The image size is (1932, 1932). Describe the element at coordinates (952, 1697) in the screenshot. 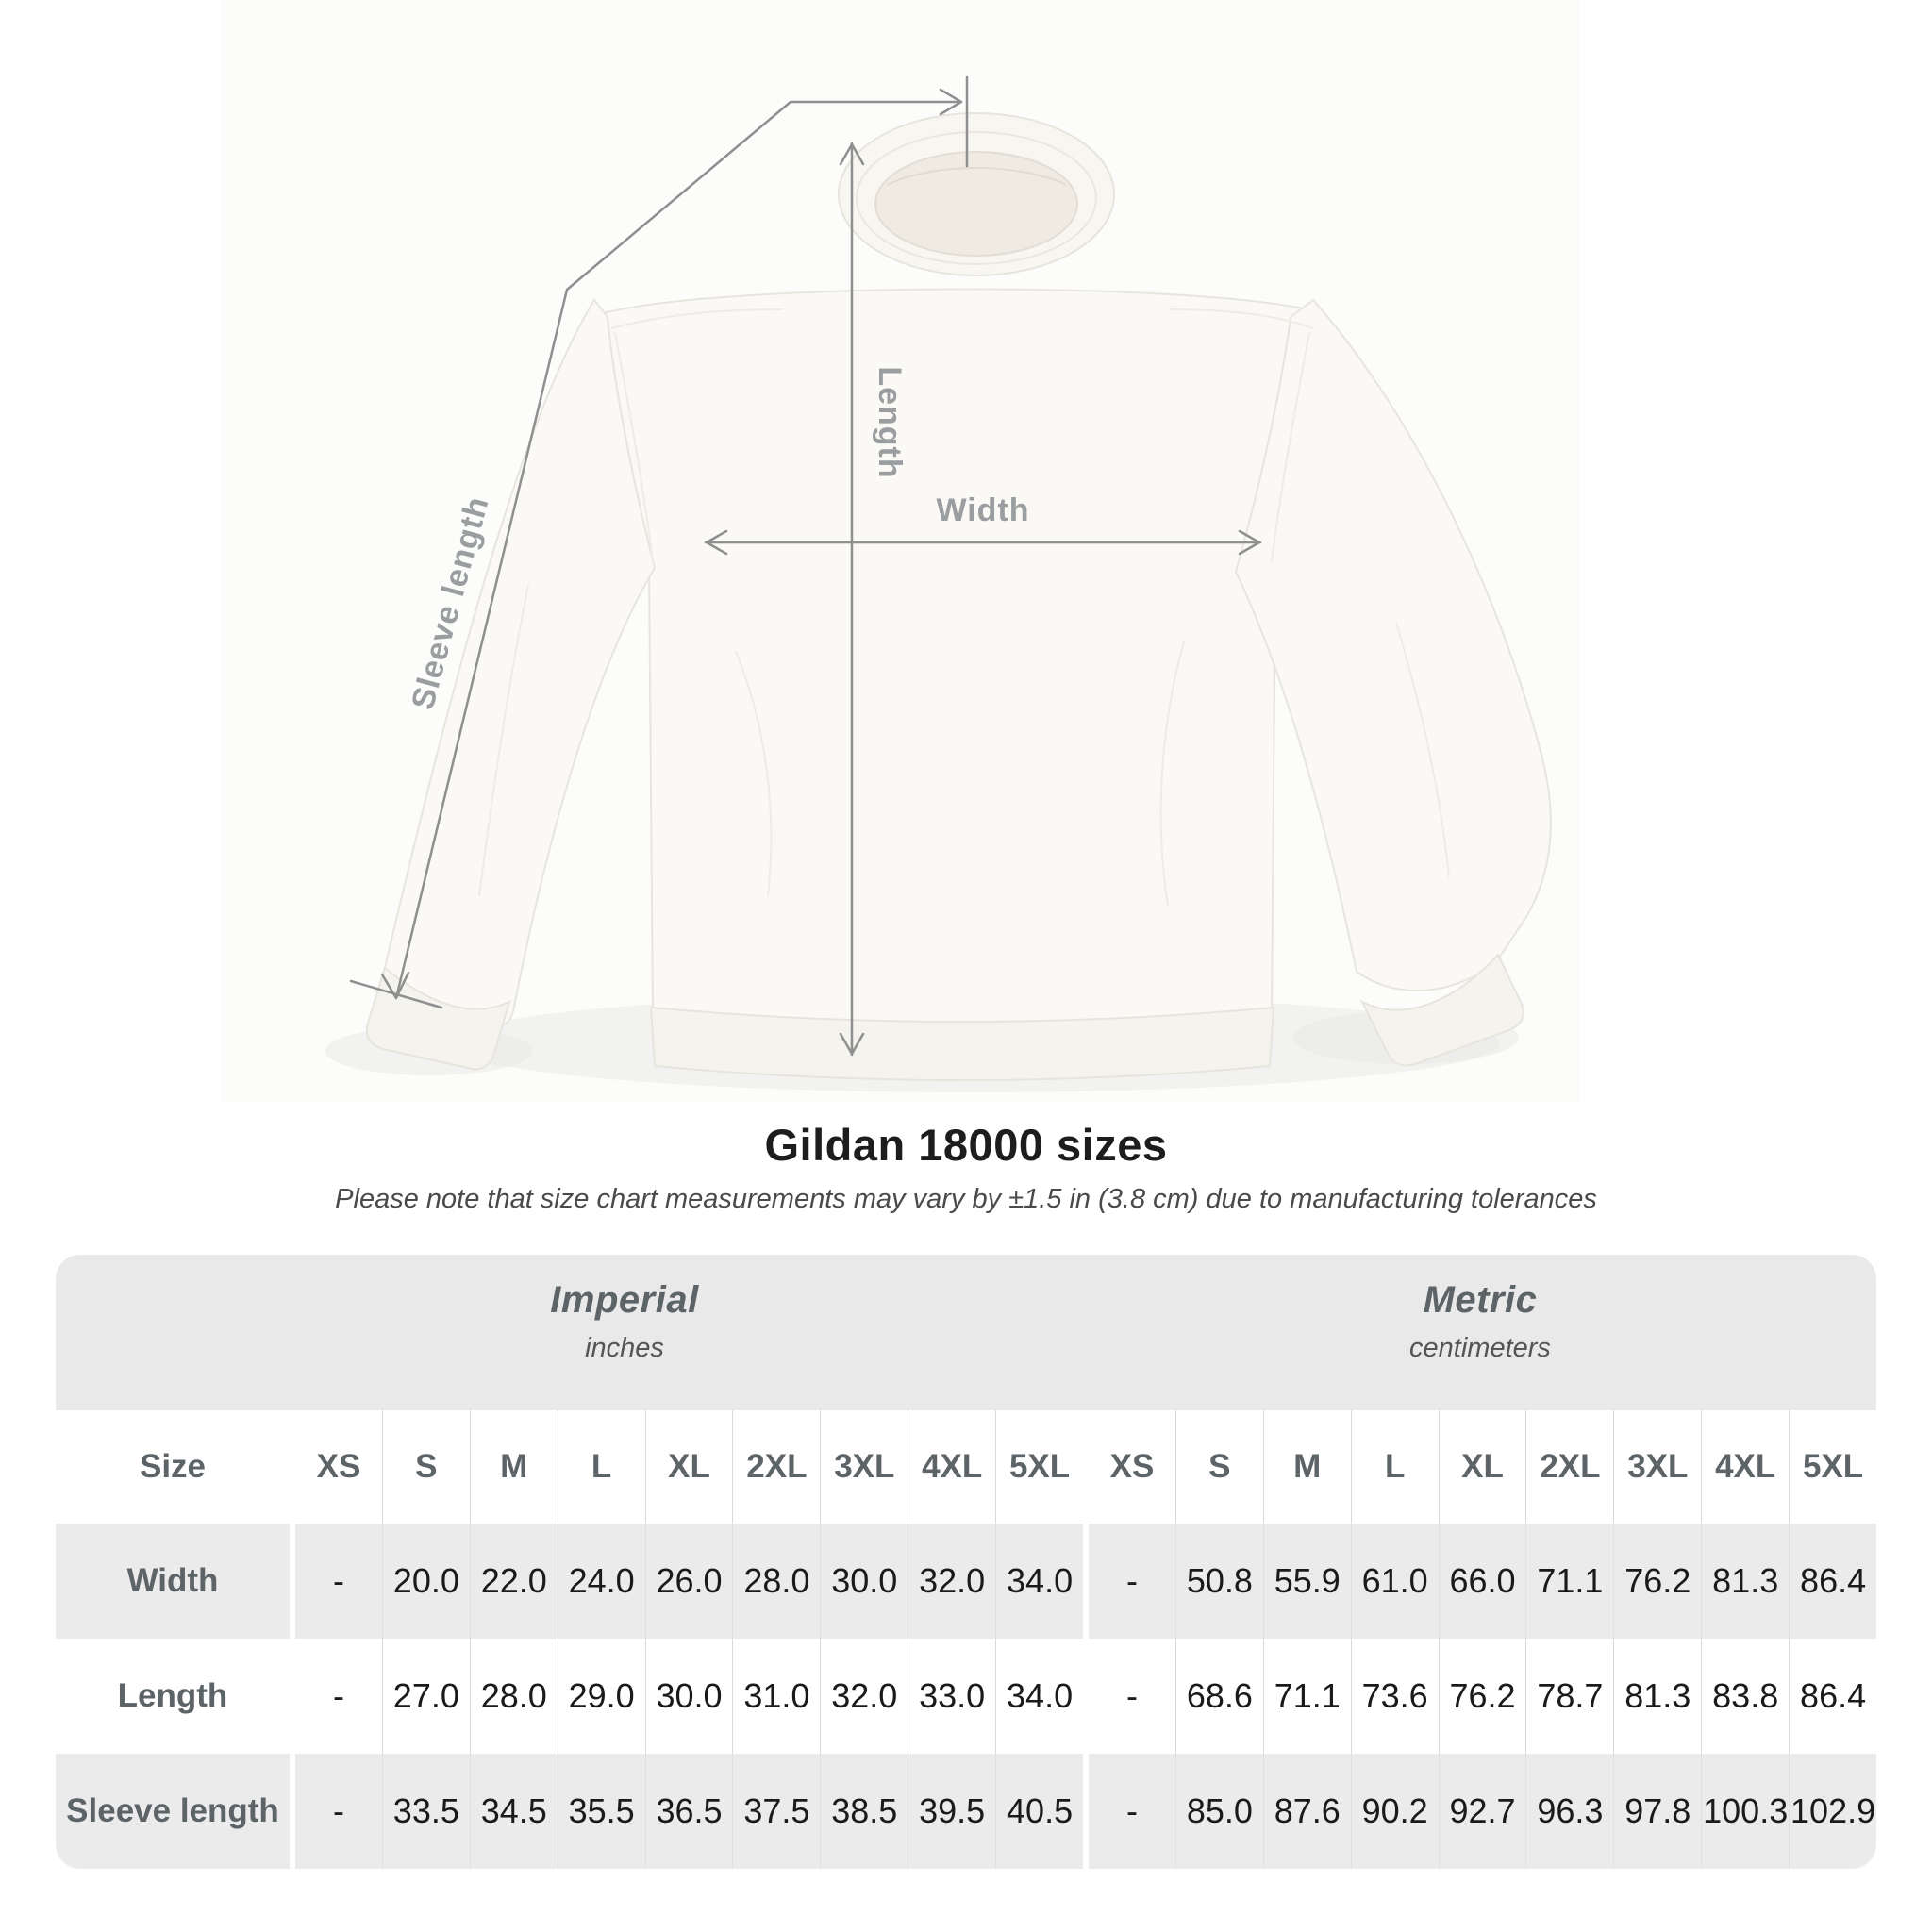

I see `value-cell: 33.0` at that location.